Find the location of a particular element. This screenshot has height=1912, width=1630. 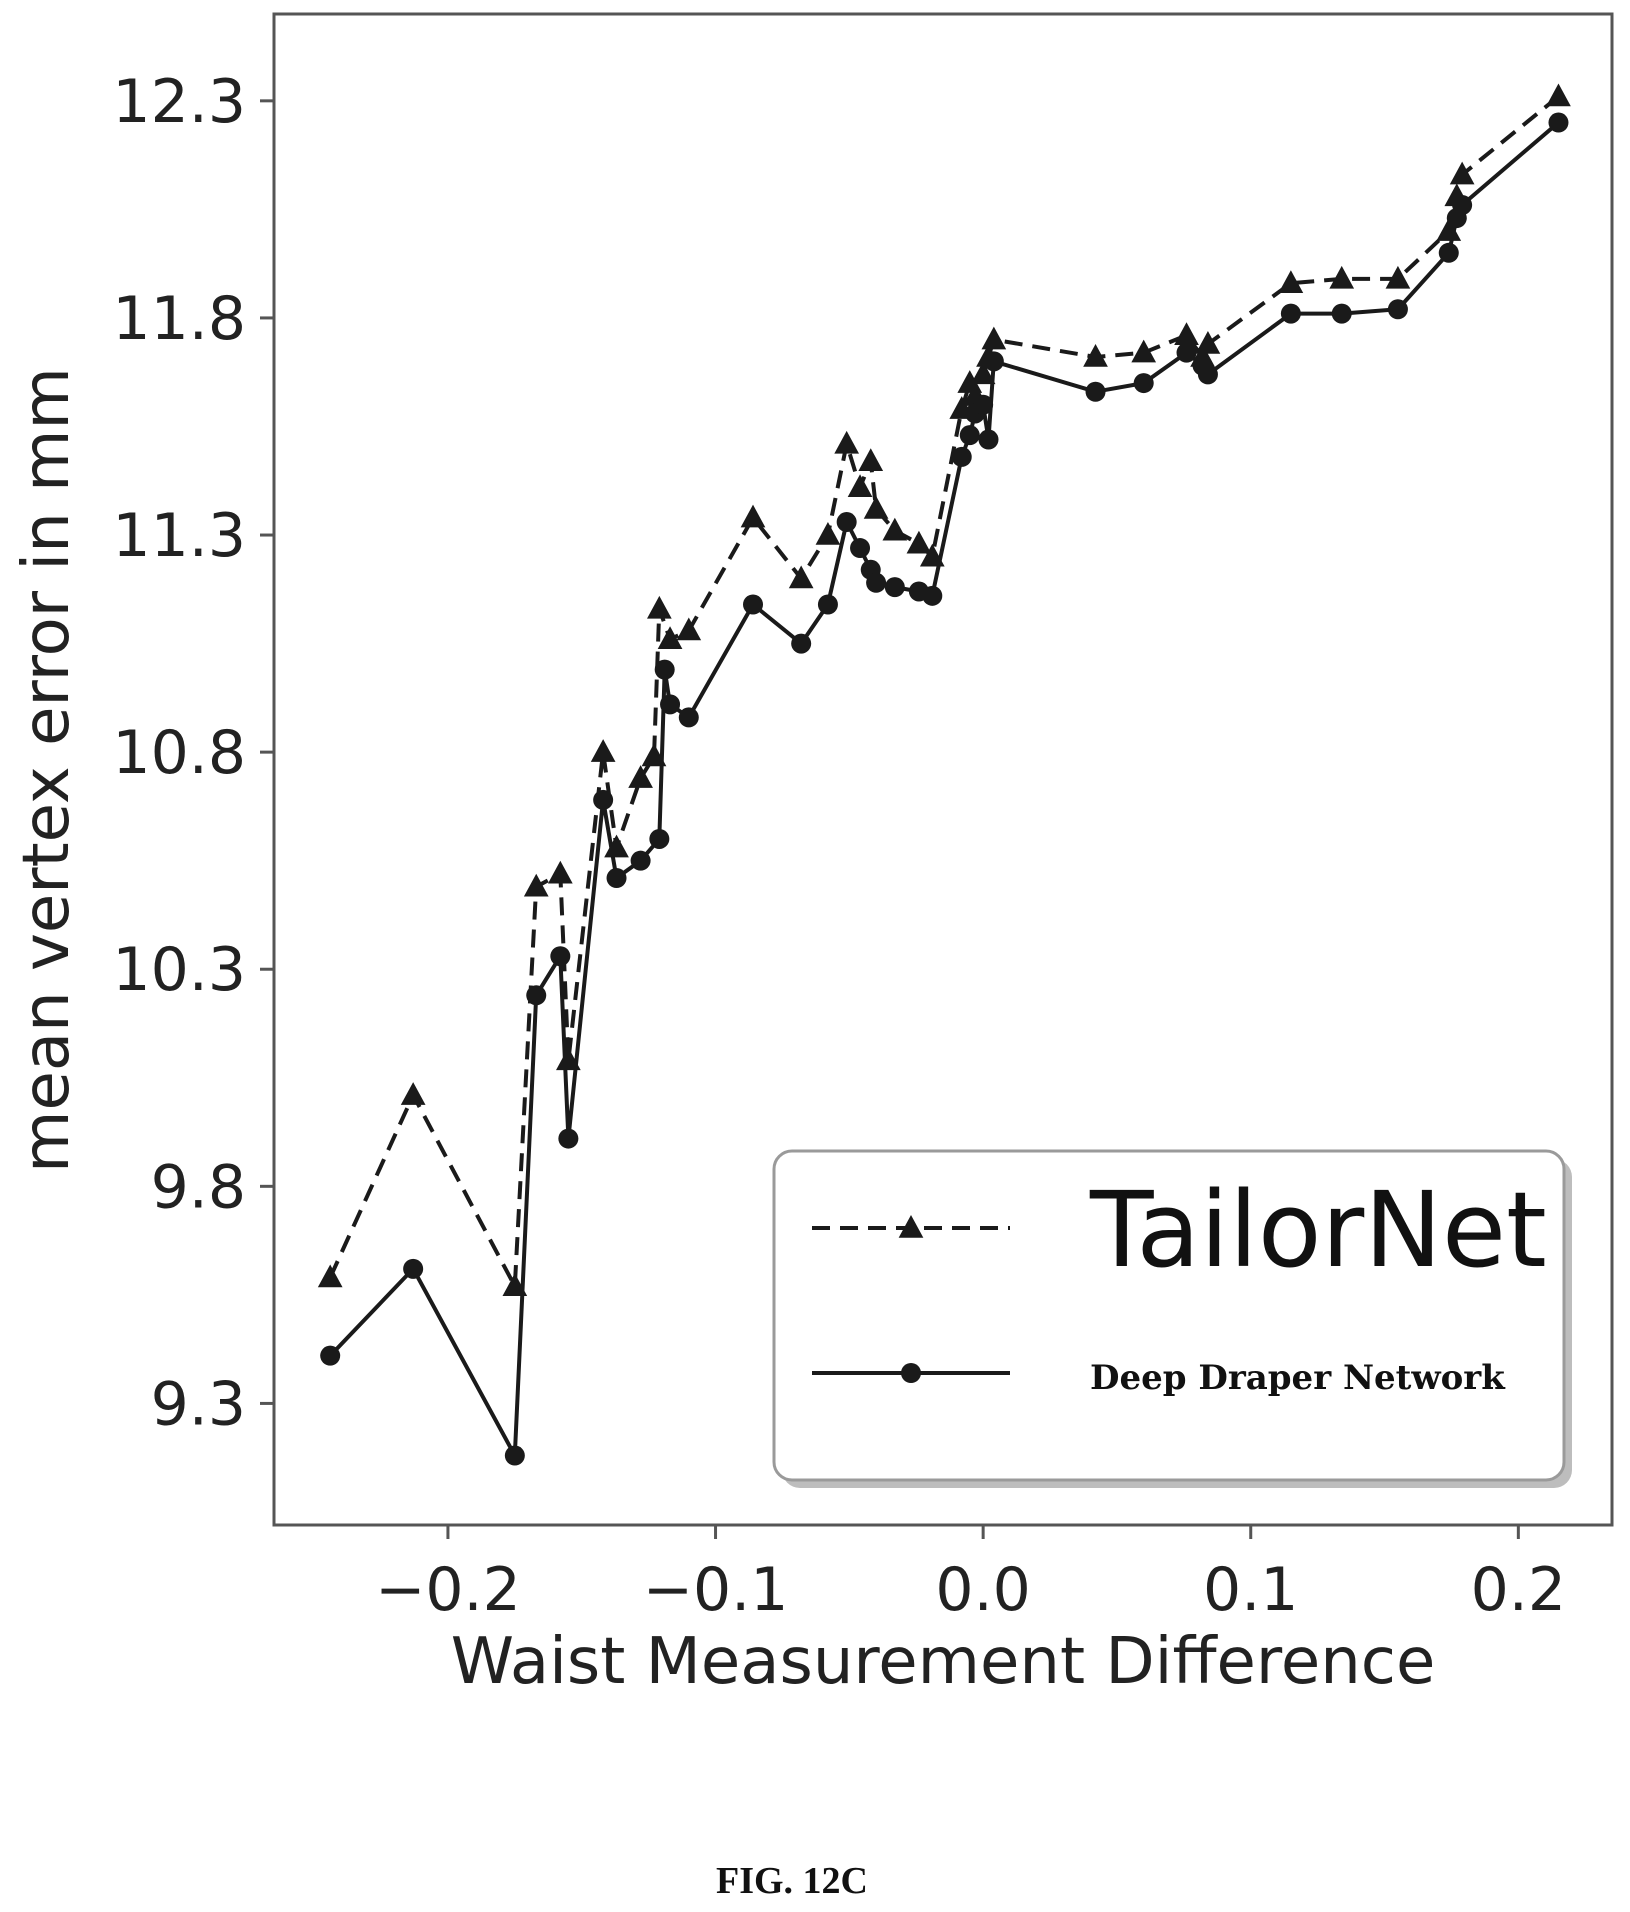

y-tick-label: 12.3 is located at coordinates (179, 102).